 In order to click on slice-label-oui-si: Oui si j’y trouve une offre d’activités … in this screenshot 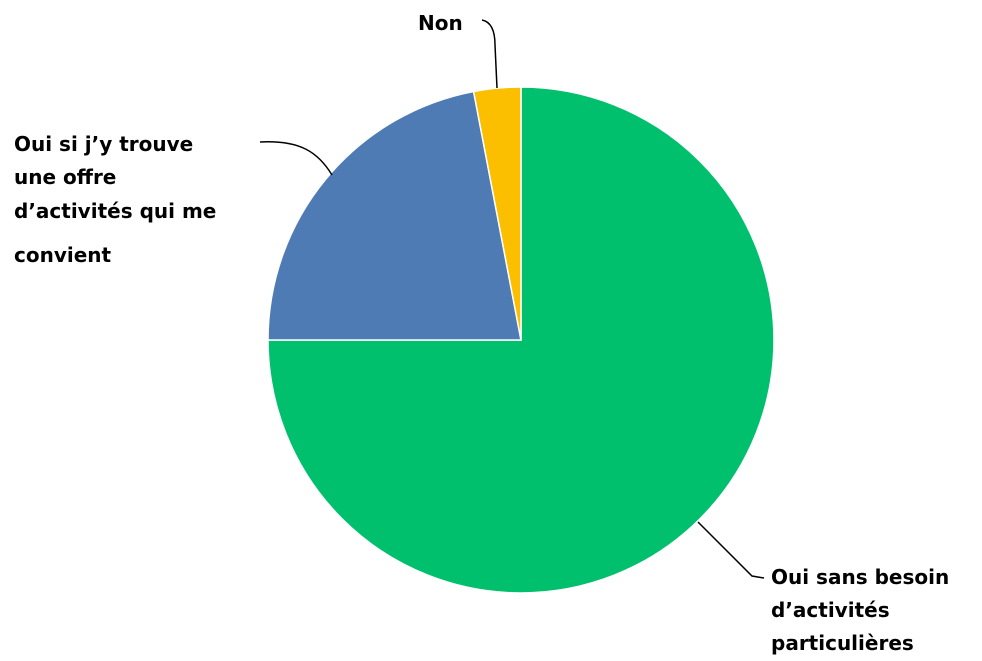, I will do `click(118, 199)`.